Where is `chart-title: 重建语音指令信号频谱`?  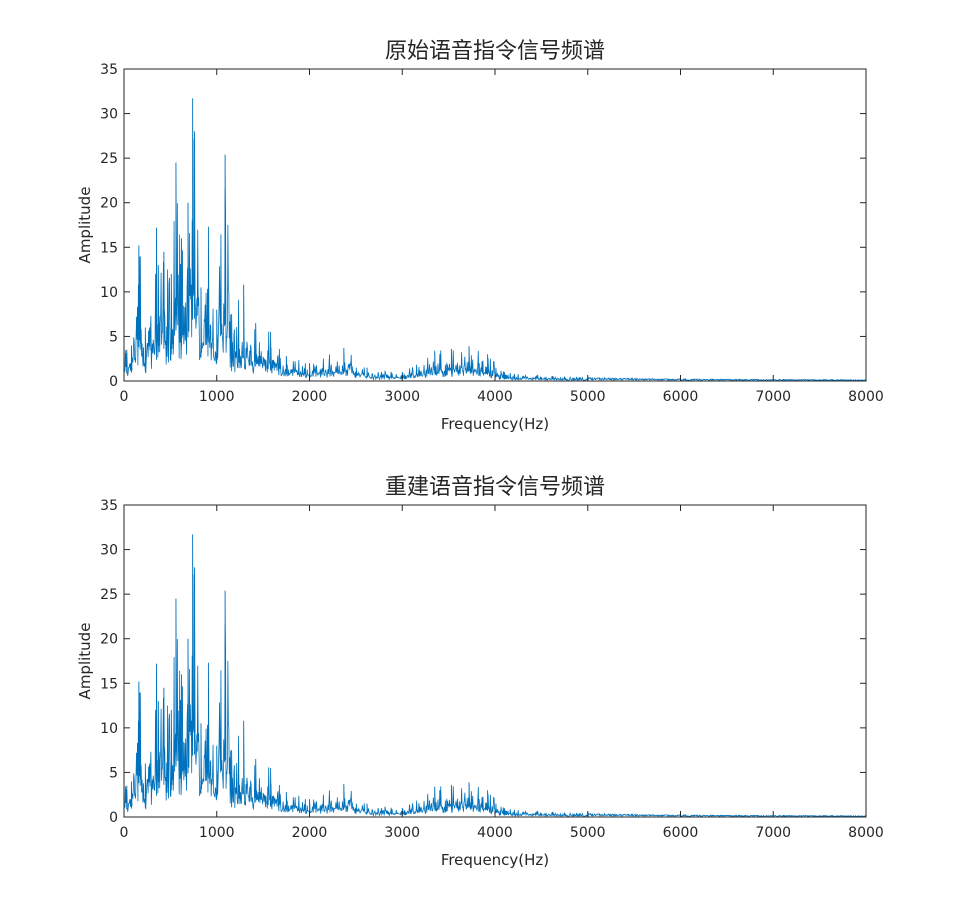 chart-title: 重建语音指令信号频谱 is located at coordinates (495, 487).